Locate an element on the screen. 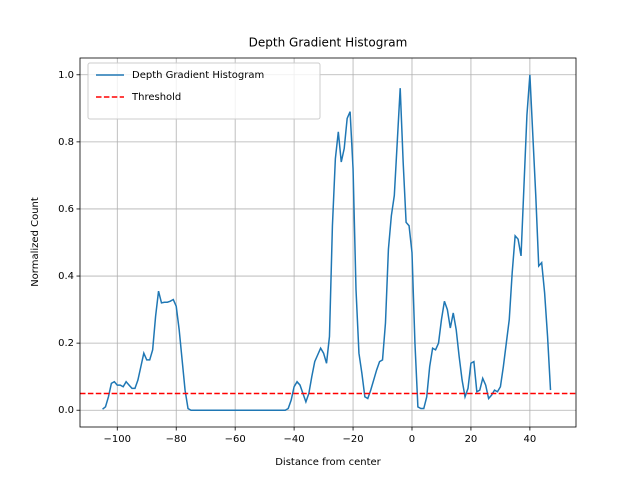 The width and height of the screenshot is (640, 480). y-axis-label: Normalized Count is located at coordinates (35, 242).